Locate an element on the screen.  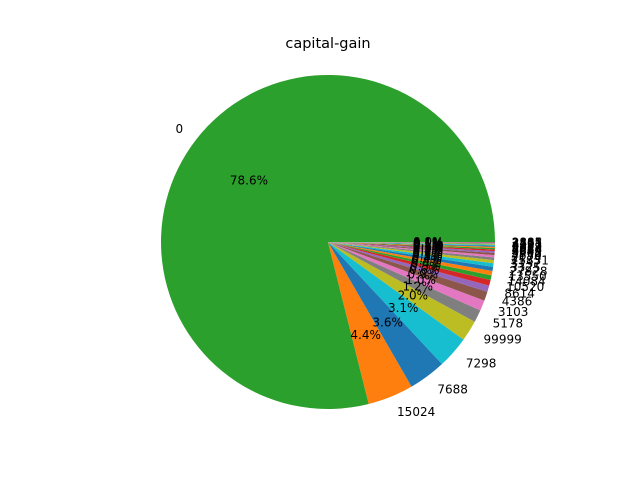
slice-pct-label-27828: 0.4% is located at coordinates (427, 258).